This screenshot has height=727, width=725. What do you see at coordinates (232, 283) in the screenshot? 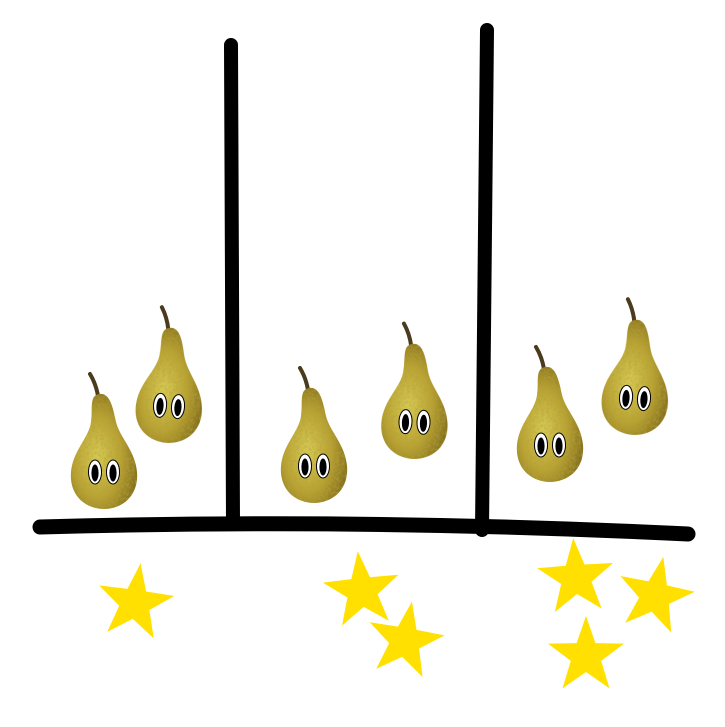
I see `divider-left` at bounding box center [232, 283].